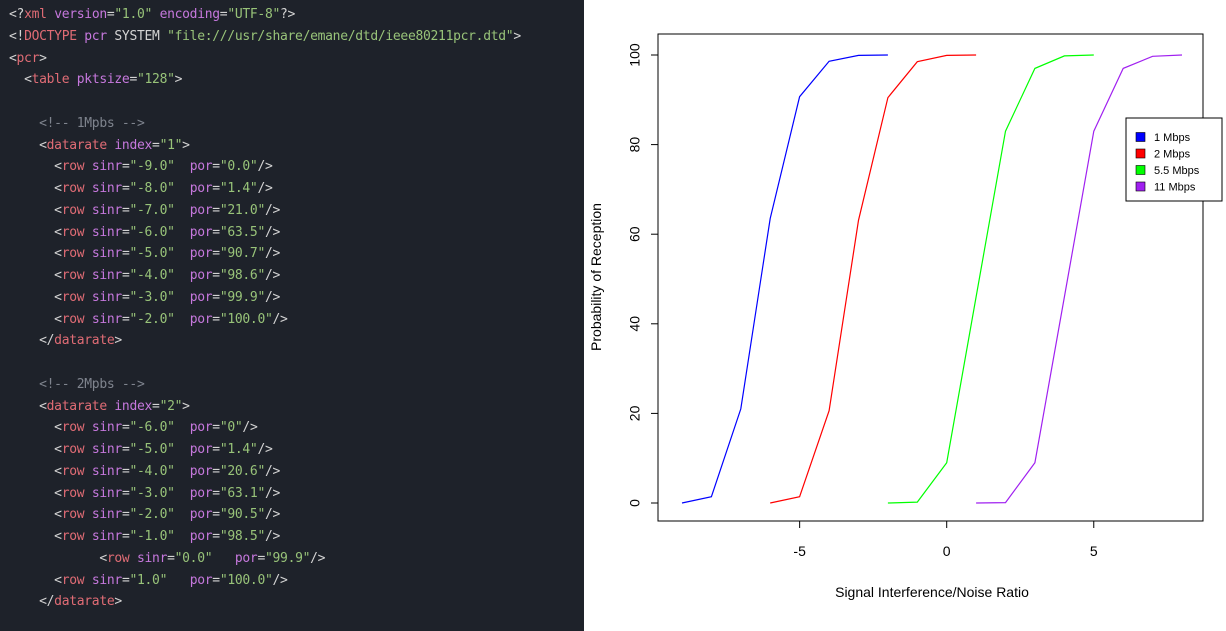 This screenshot has width=1226, height=631. I want to click on code-token-str: "-5.0", so click(152, 254).